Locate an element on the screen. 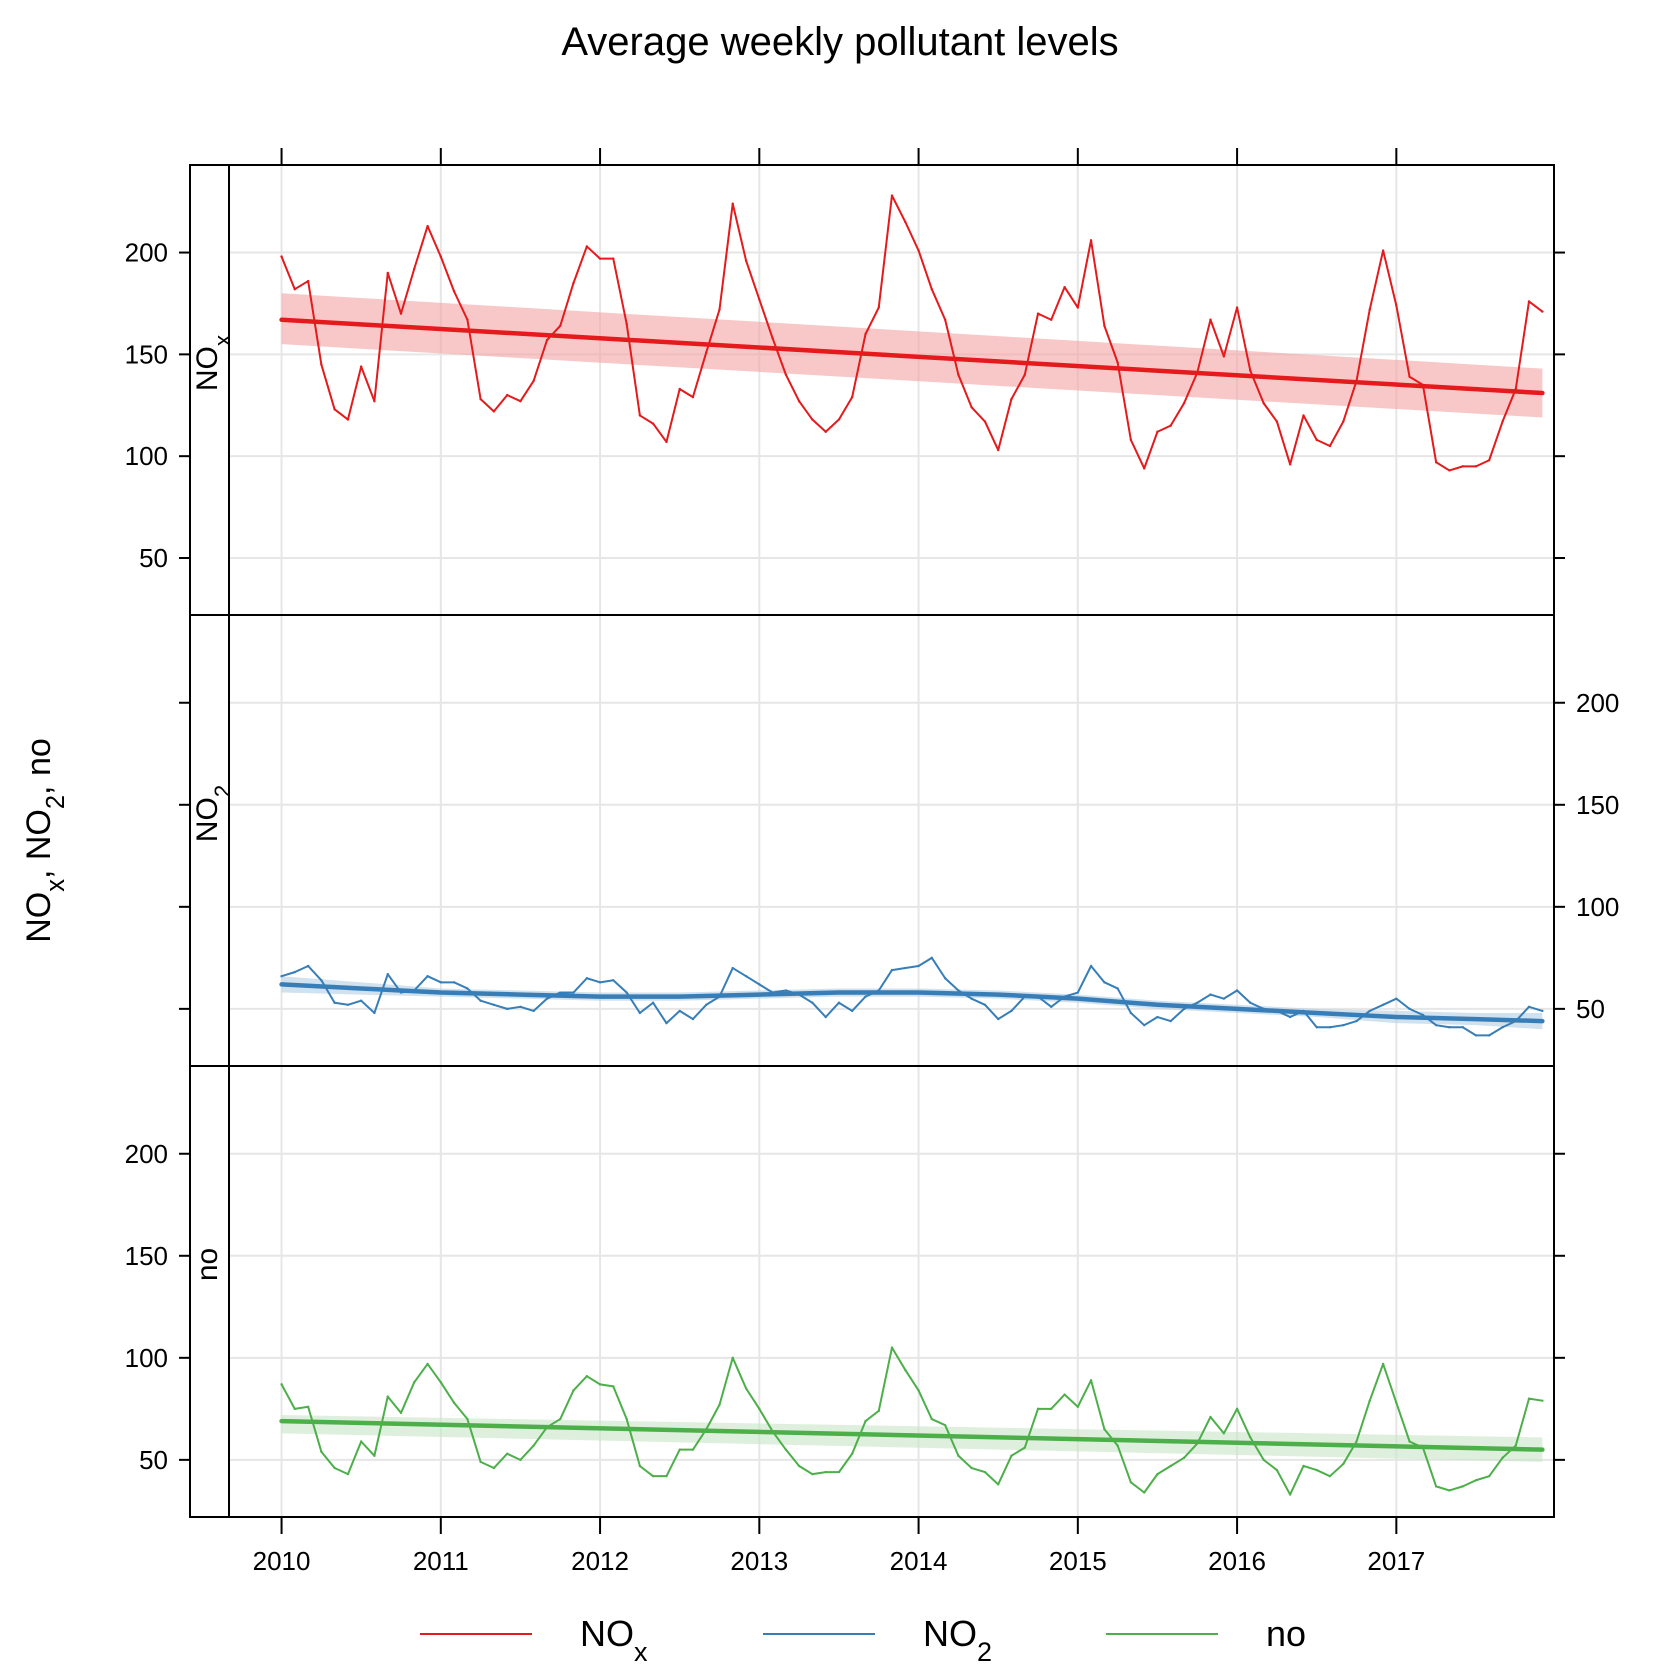 The image size is (1680, 1680). x-tick-label: 2017 is located at coordinates (1396, 1561).